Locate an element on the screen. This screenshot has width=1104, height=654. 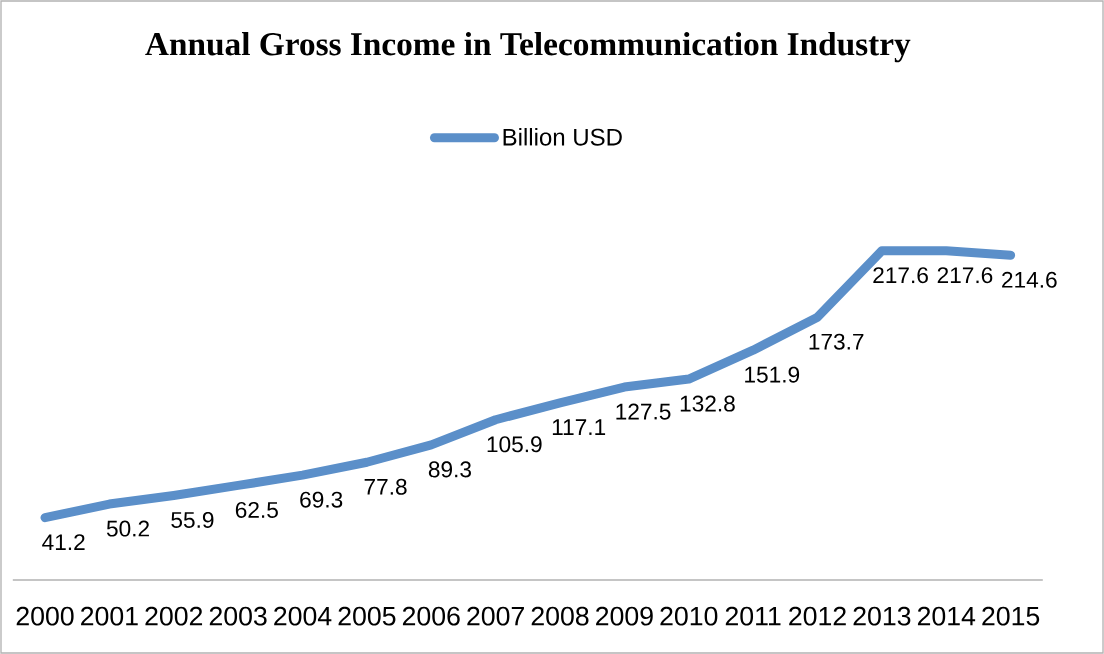
x-tick-label: 2006 is located at coordinates (431, 616).